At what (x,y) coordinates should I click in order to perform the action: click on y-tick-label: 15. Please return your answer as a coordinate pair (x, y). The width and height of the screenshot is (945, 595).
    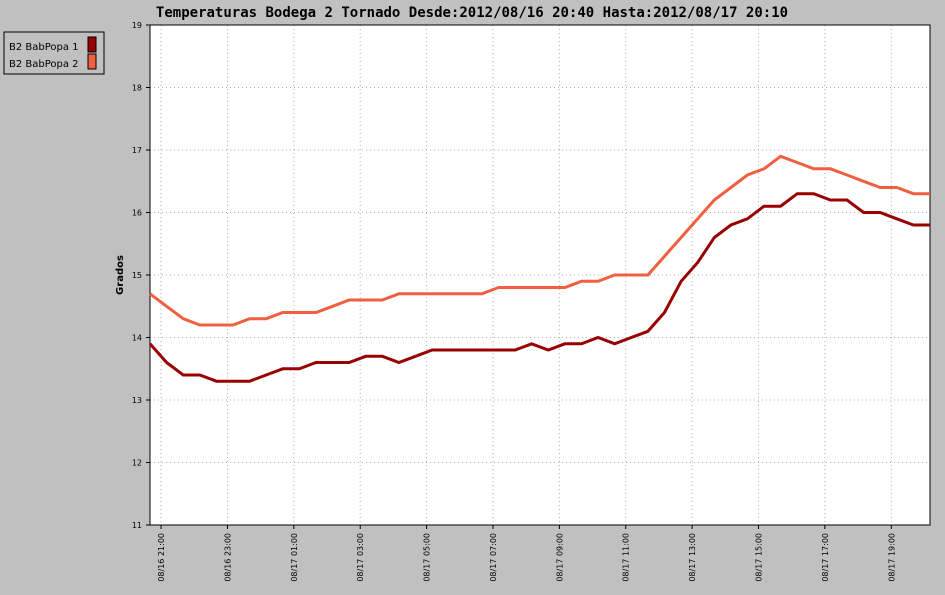
    Looking at the image, I should click on (137, 275).